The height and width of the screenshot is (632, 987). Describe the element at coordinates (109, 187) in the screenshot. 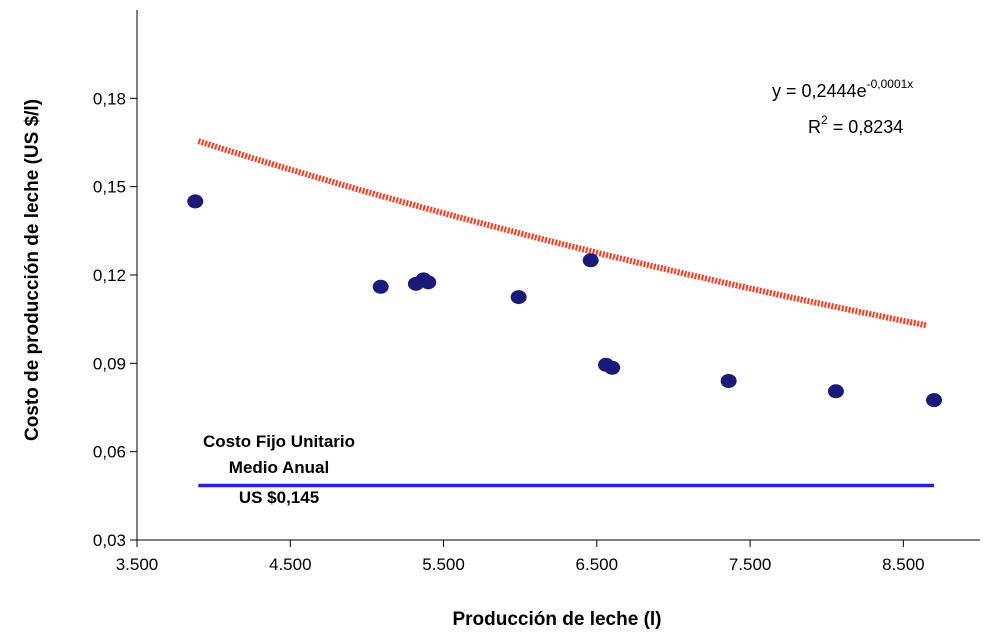

I see `y-tick-label: 0,15` at that location.